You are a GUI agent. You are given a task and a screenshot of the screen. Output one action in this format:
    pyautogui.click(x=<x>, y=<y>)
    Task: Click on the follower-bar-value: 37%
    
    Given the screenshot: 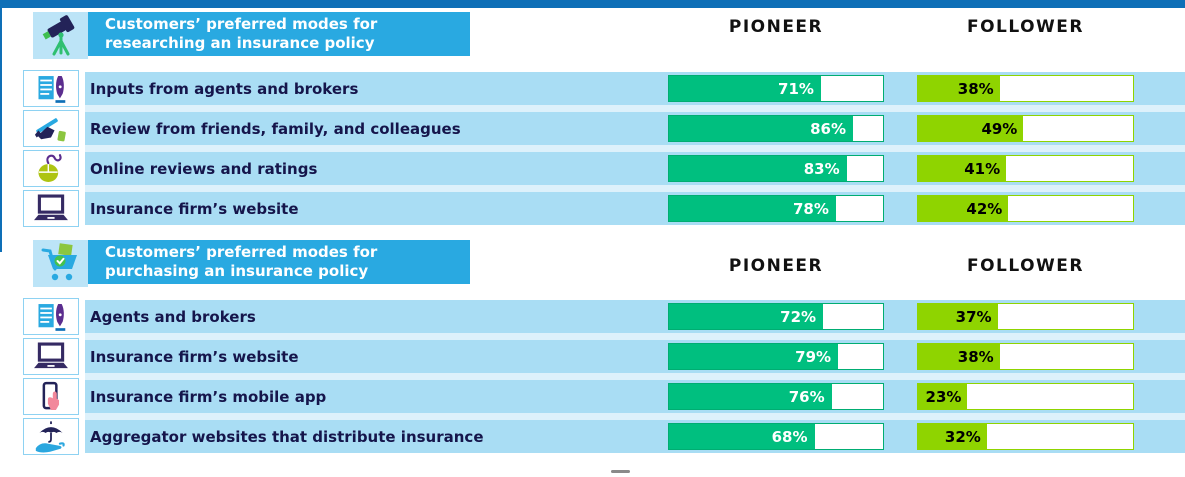 What is the action you would take?
    pyautogui.click(x=973, y=316)
    